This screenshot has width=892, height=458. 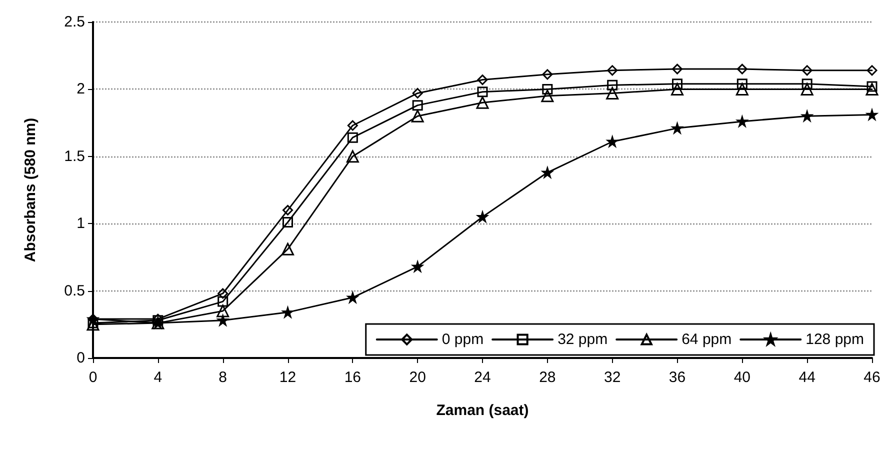 What do you see at coordinates (353, 377) in the screenshot?
I see `x-tick-label: 16` at bounding box center [353, 377].